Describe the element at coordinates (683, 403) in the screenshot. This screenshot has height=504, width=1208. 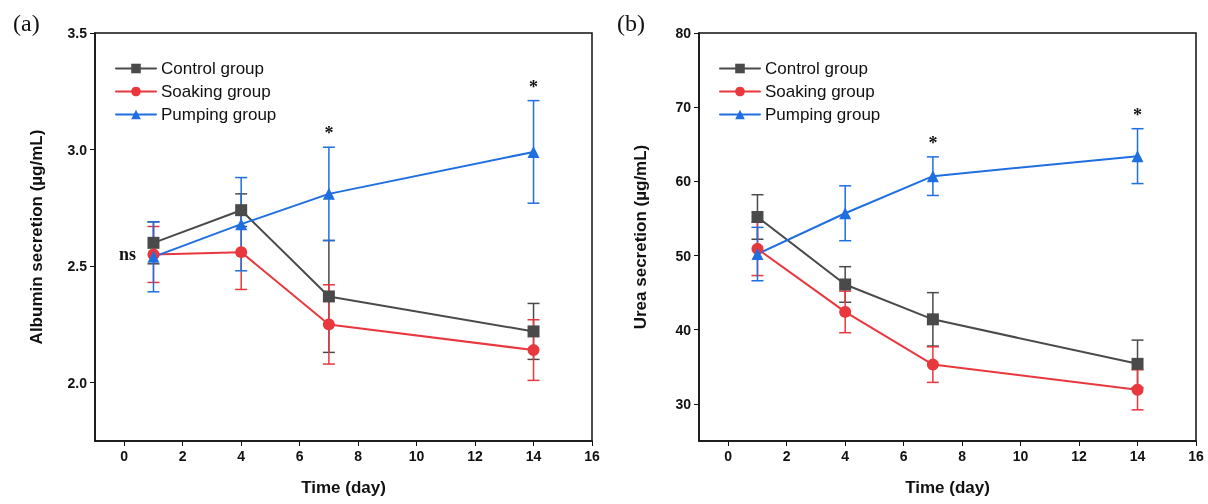
I see `y-tick-label: 30` at that location.